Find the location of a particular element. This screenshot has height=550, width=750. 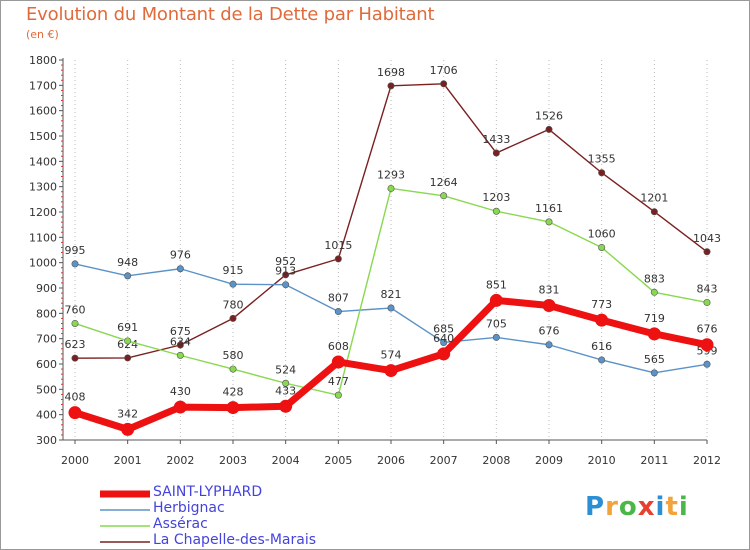

x-tick-label: 2002 is located at coordinates (180, 460).